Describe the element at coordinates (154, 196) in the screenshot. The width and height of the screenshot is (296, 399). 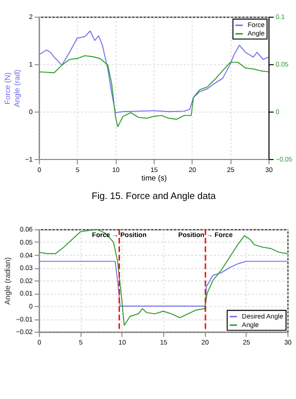
I see `caption: Fig. 15. Force and Angle data` at that location.